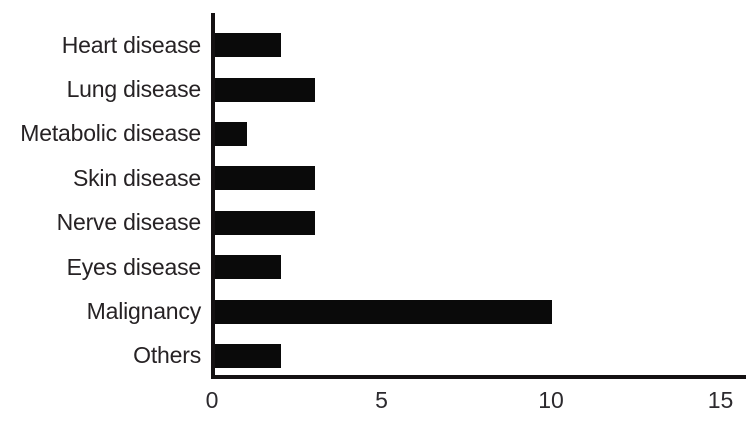 The width and height of the screenshot is (755, 425). I want to click on x-tick-label: 0, so click(212, 400).